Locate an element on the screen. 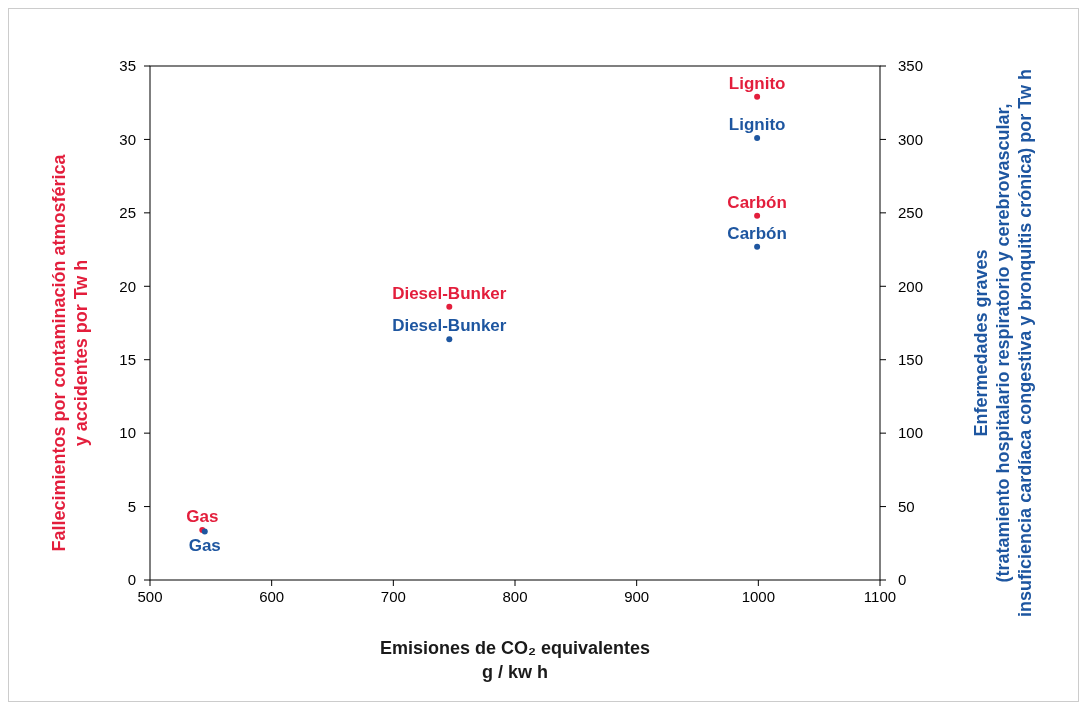 The height and width of the screenshot is (710, 1087). y2-tick-label: 300 is located at coordinates (911, 139).